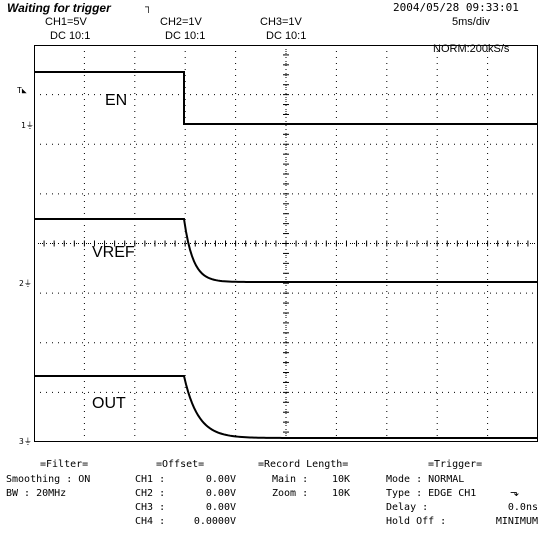 This screenshot has height=545, width=547. I want to click on trigger-level-marker: T◣, so click(22, 90).